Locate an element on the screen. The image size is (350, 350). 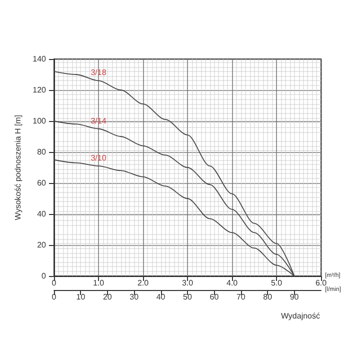
x-tick-label: 4.0 is located at coordinates (232, 283).